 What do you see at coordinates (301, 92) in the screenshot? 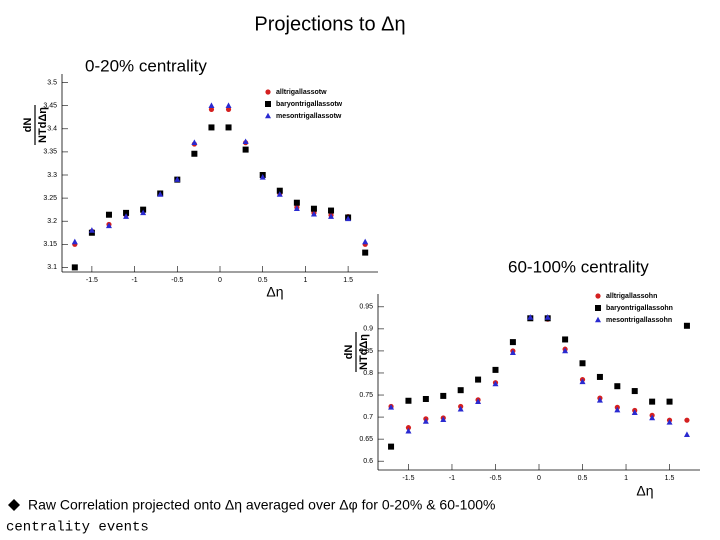
I see `legend-label: alltrigallassotw` at bounding box center [301, 92].